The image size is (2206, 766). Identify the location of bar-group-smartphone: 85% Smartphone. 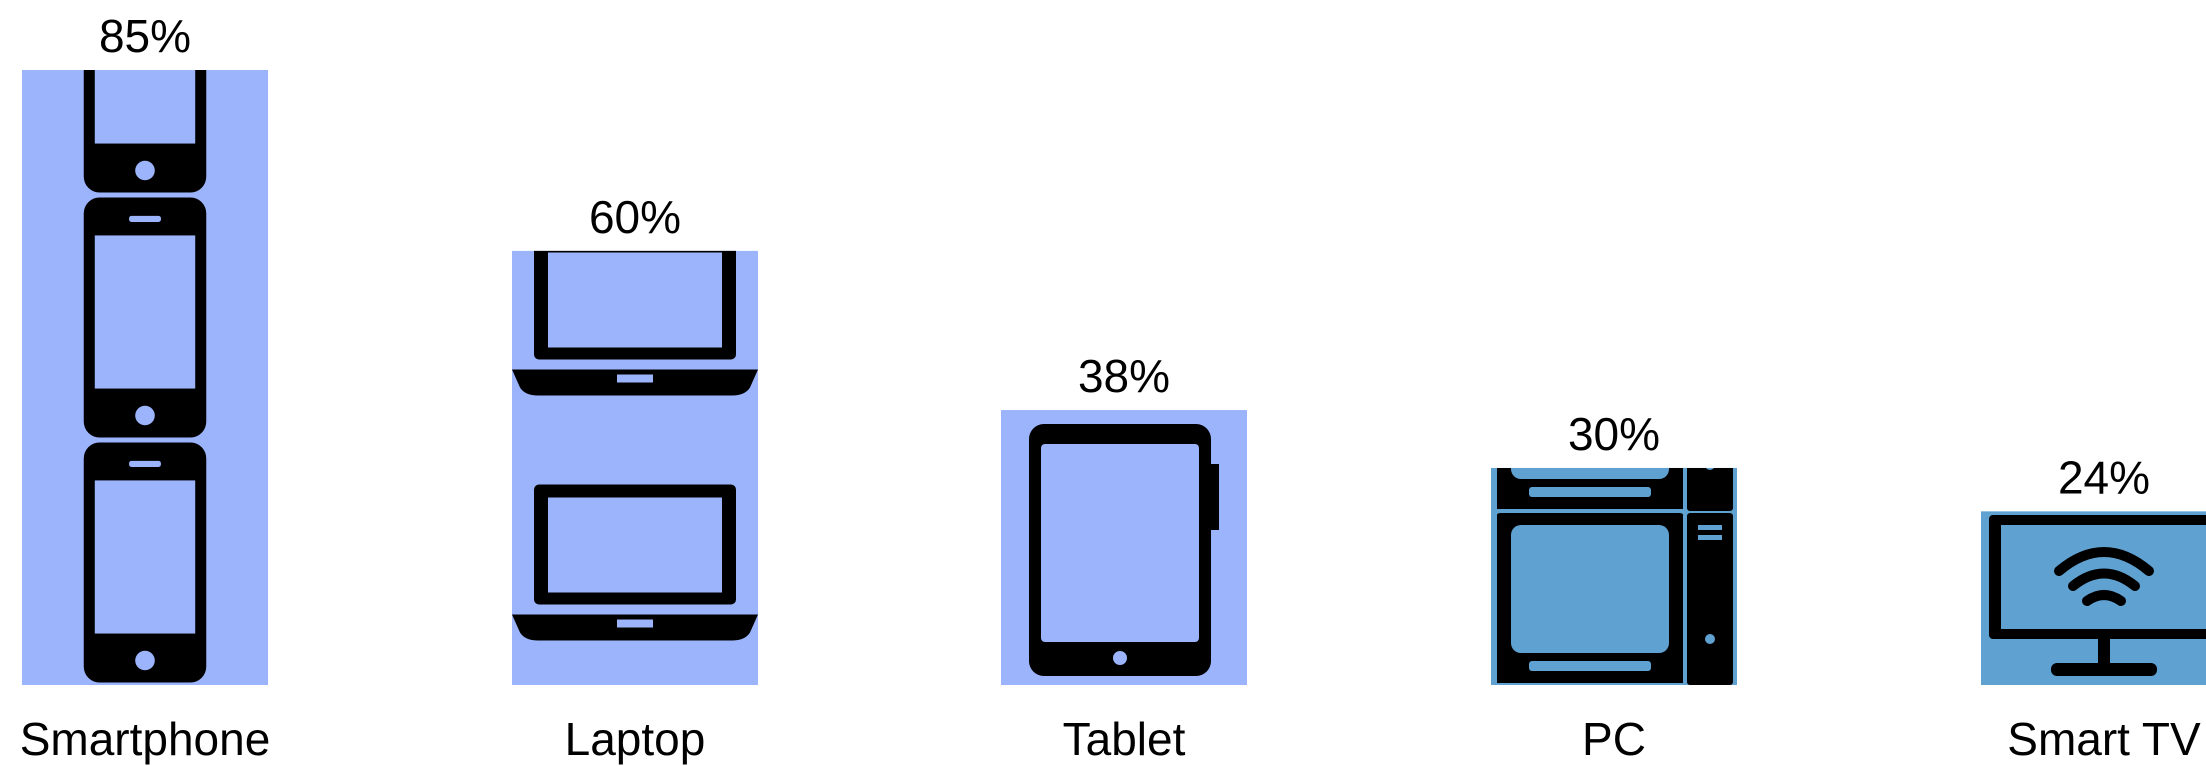
(145, 387).